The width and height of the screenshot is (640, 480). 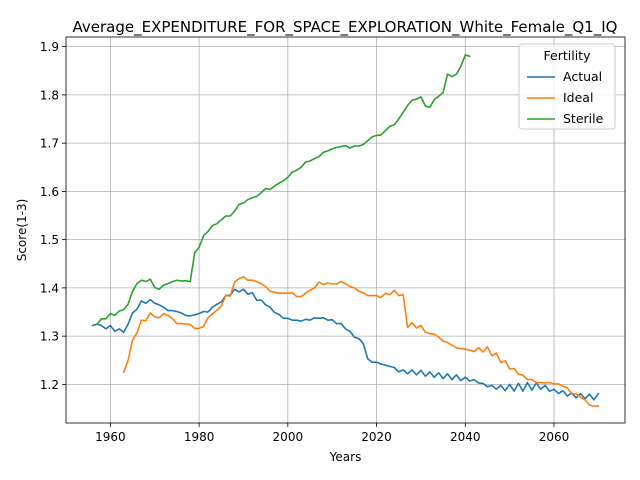 I want to click on y-tick-label: 1.5, so click(x=49, y=240).